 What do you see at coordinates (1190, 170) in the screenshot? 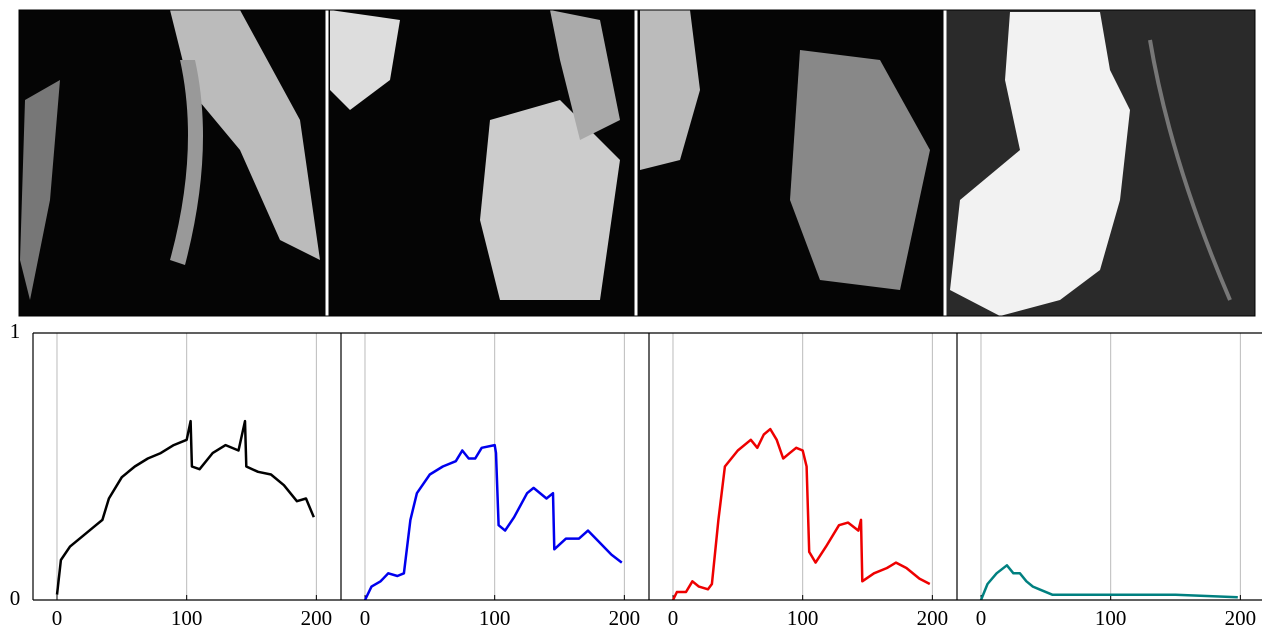
I see `image-road` at bounding box center [1190, 170].